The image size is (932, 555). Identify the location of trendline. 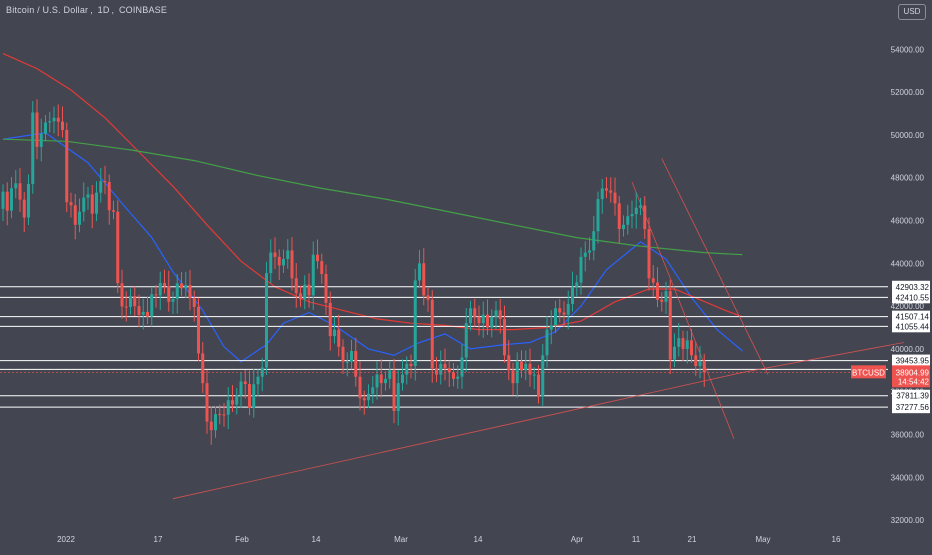
(457, 436).